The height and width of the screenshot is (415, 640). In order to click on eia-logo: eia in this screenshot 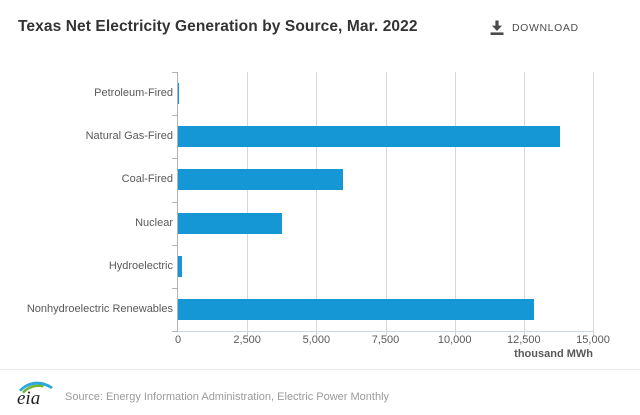, I will do `click(35, 394)`.